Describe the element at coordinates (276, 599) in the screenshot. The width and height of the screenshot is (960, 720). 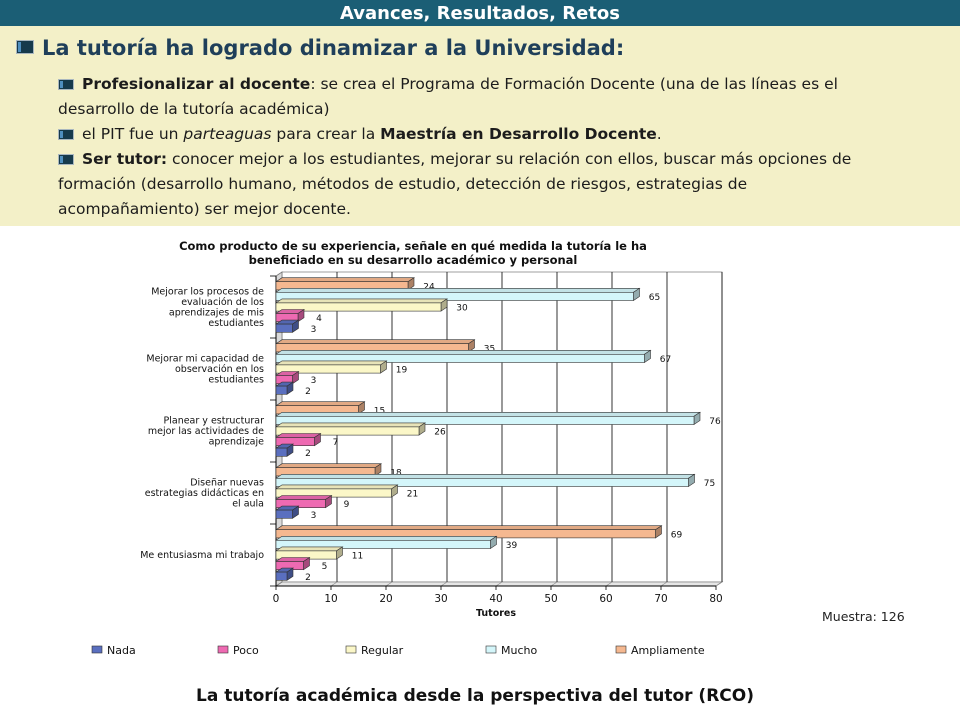
I see `x-tick-label: 0` at that location.